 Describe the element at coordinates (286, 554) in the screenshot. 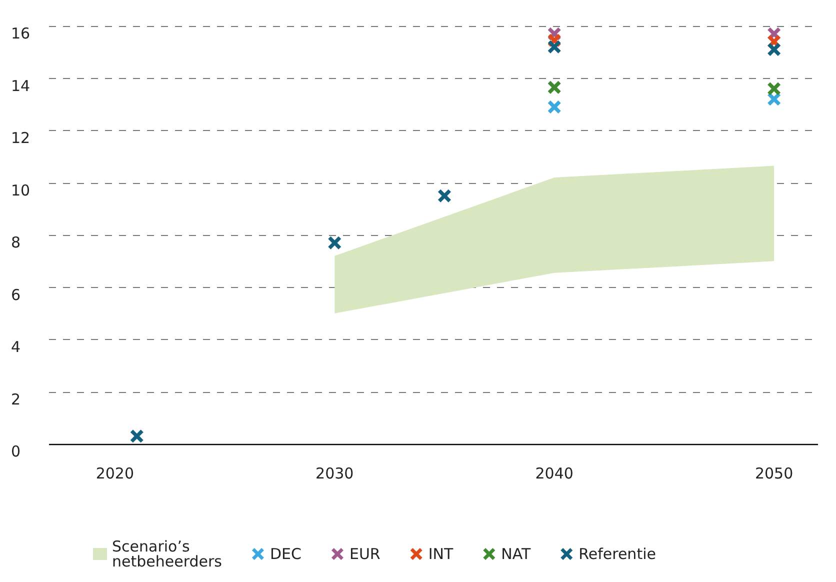

I see `legend-label: DEC` at that location.